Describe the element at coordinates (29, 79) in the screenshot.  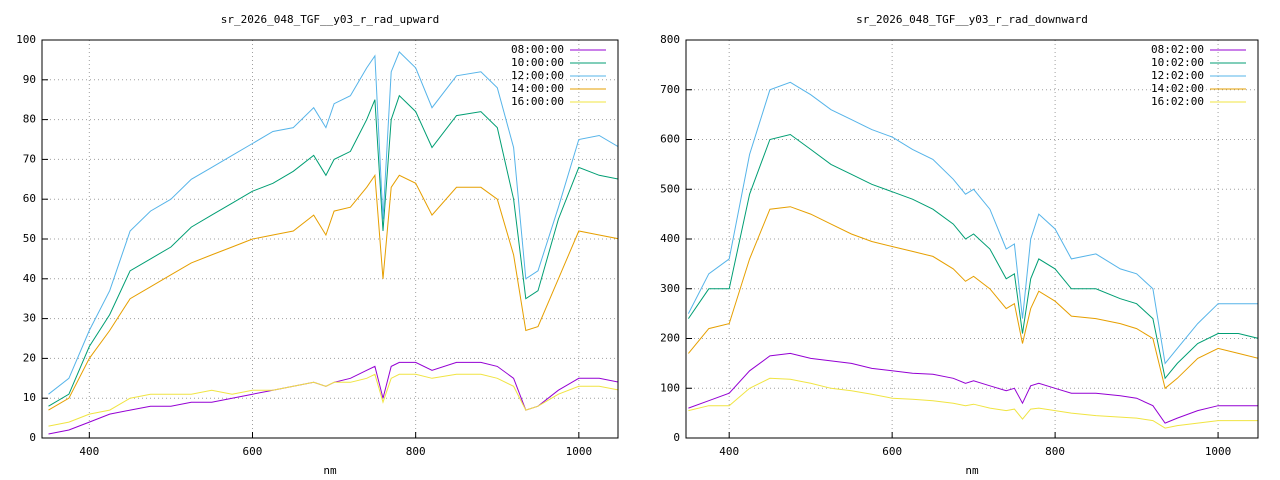
I see `y-tick-label: 90` at that location.